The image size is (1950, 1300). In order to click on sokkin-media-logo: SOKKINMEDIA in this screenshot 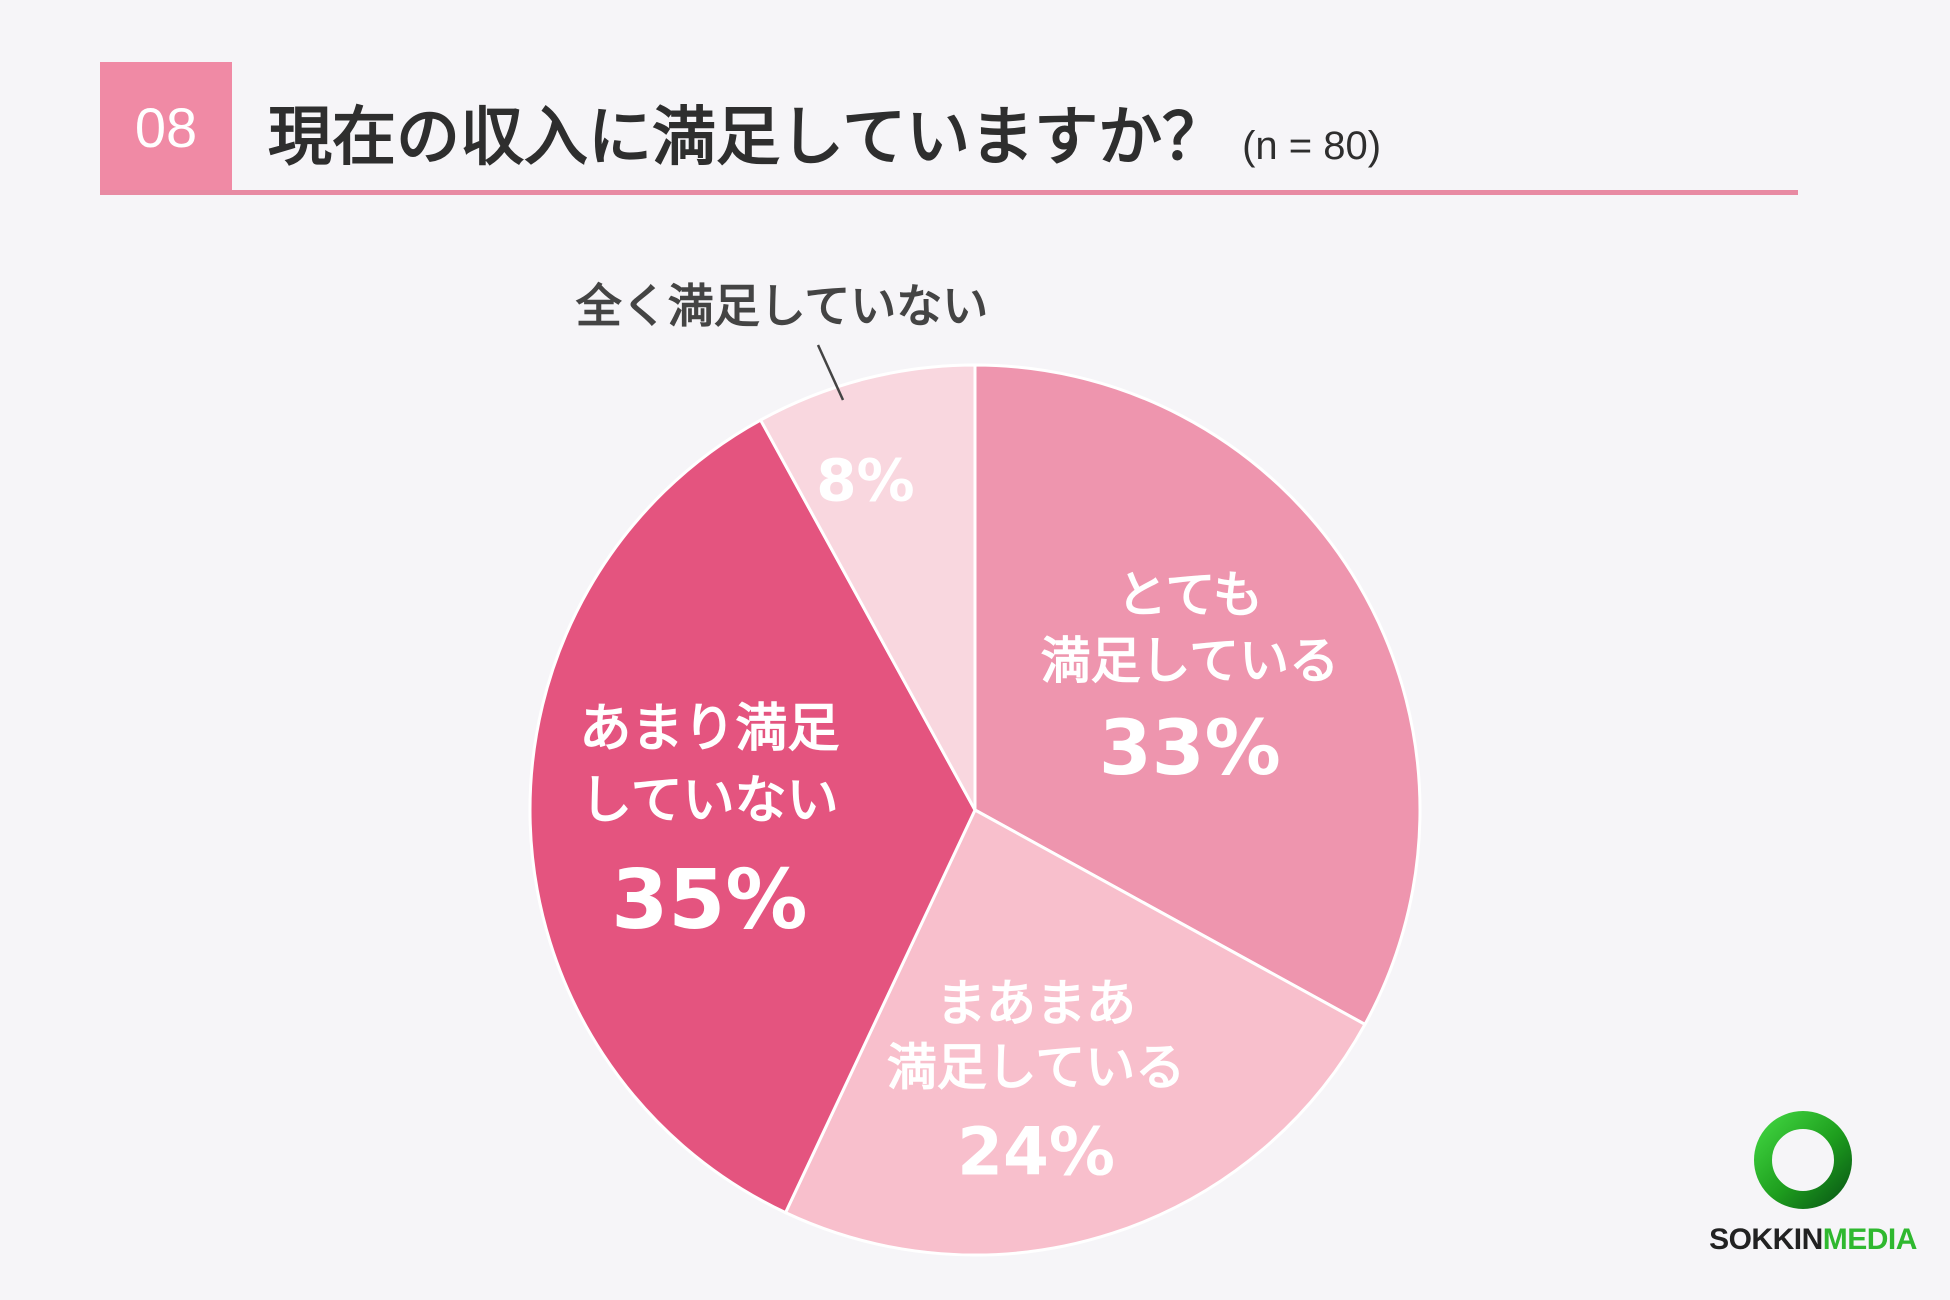, I will do `click(1810, 1185)`.